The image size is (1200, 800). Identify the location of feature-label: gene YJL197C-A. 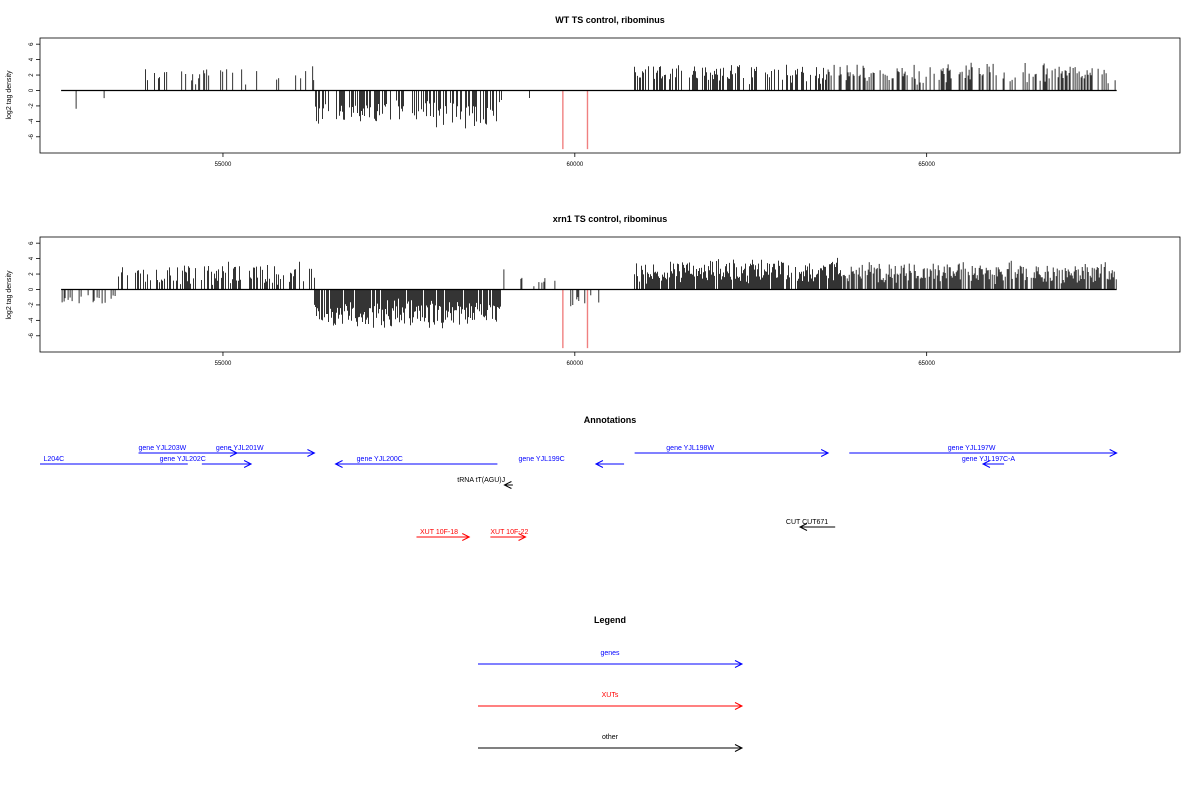
(989, 459).